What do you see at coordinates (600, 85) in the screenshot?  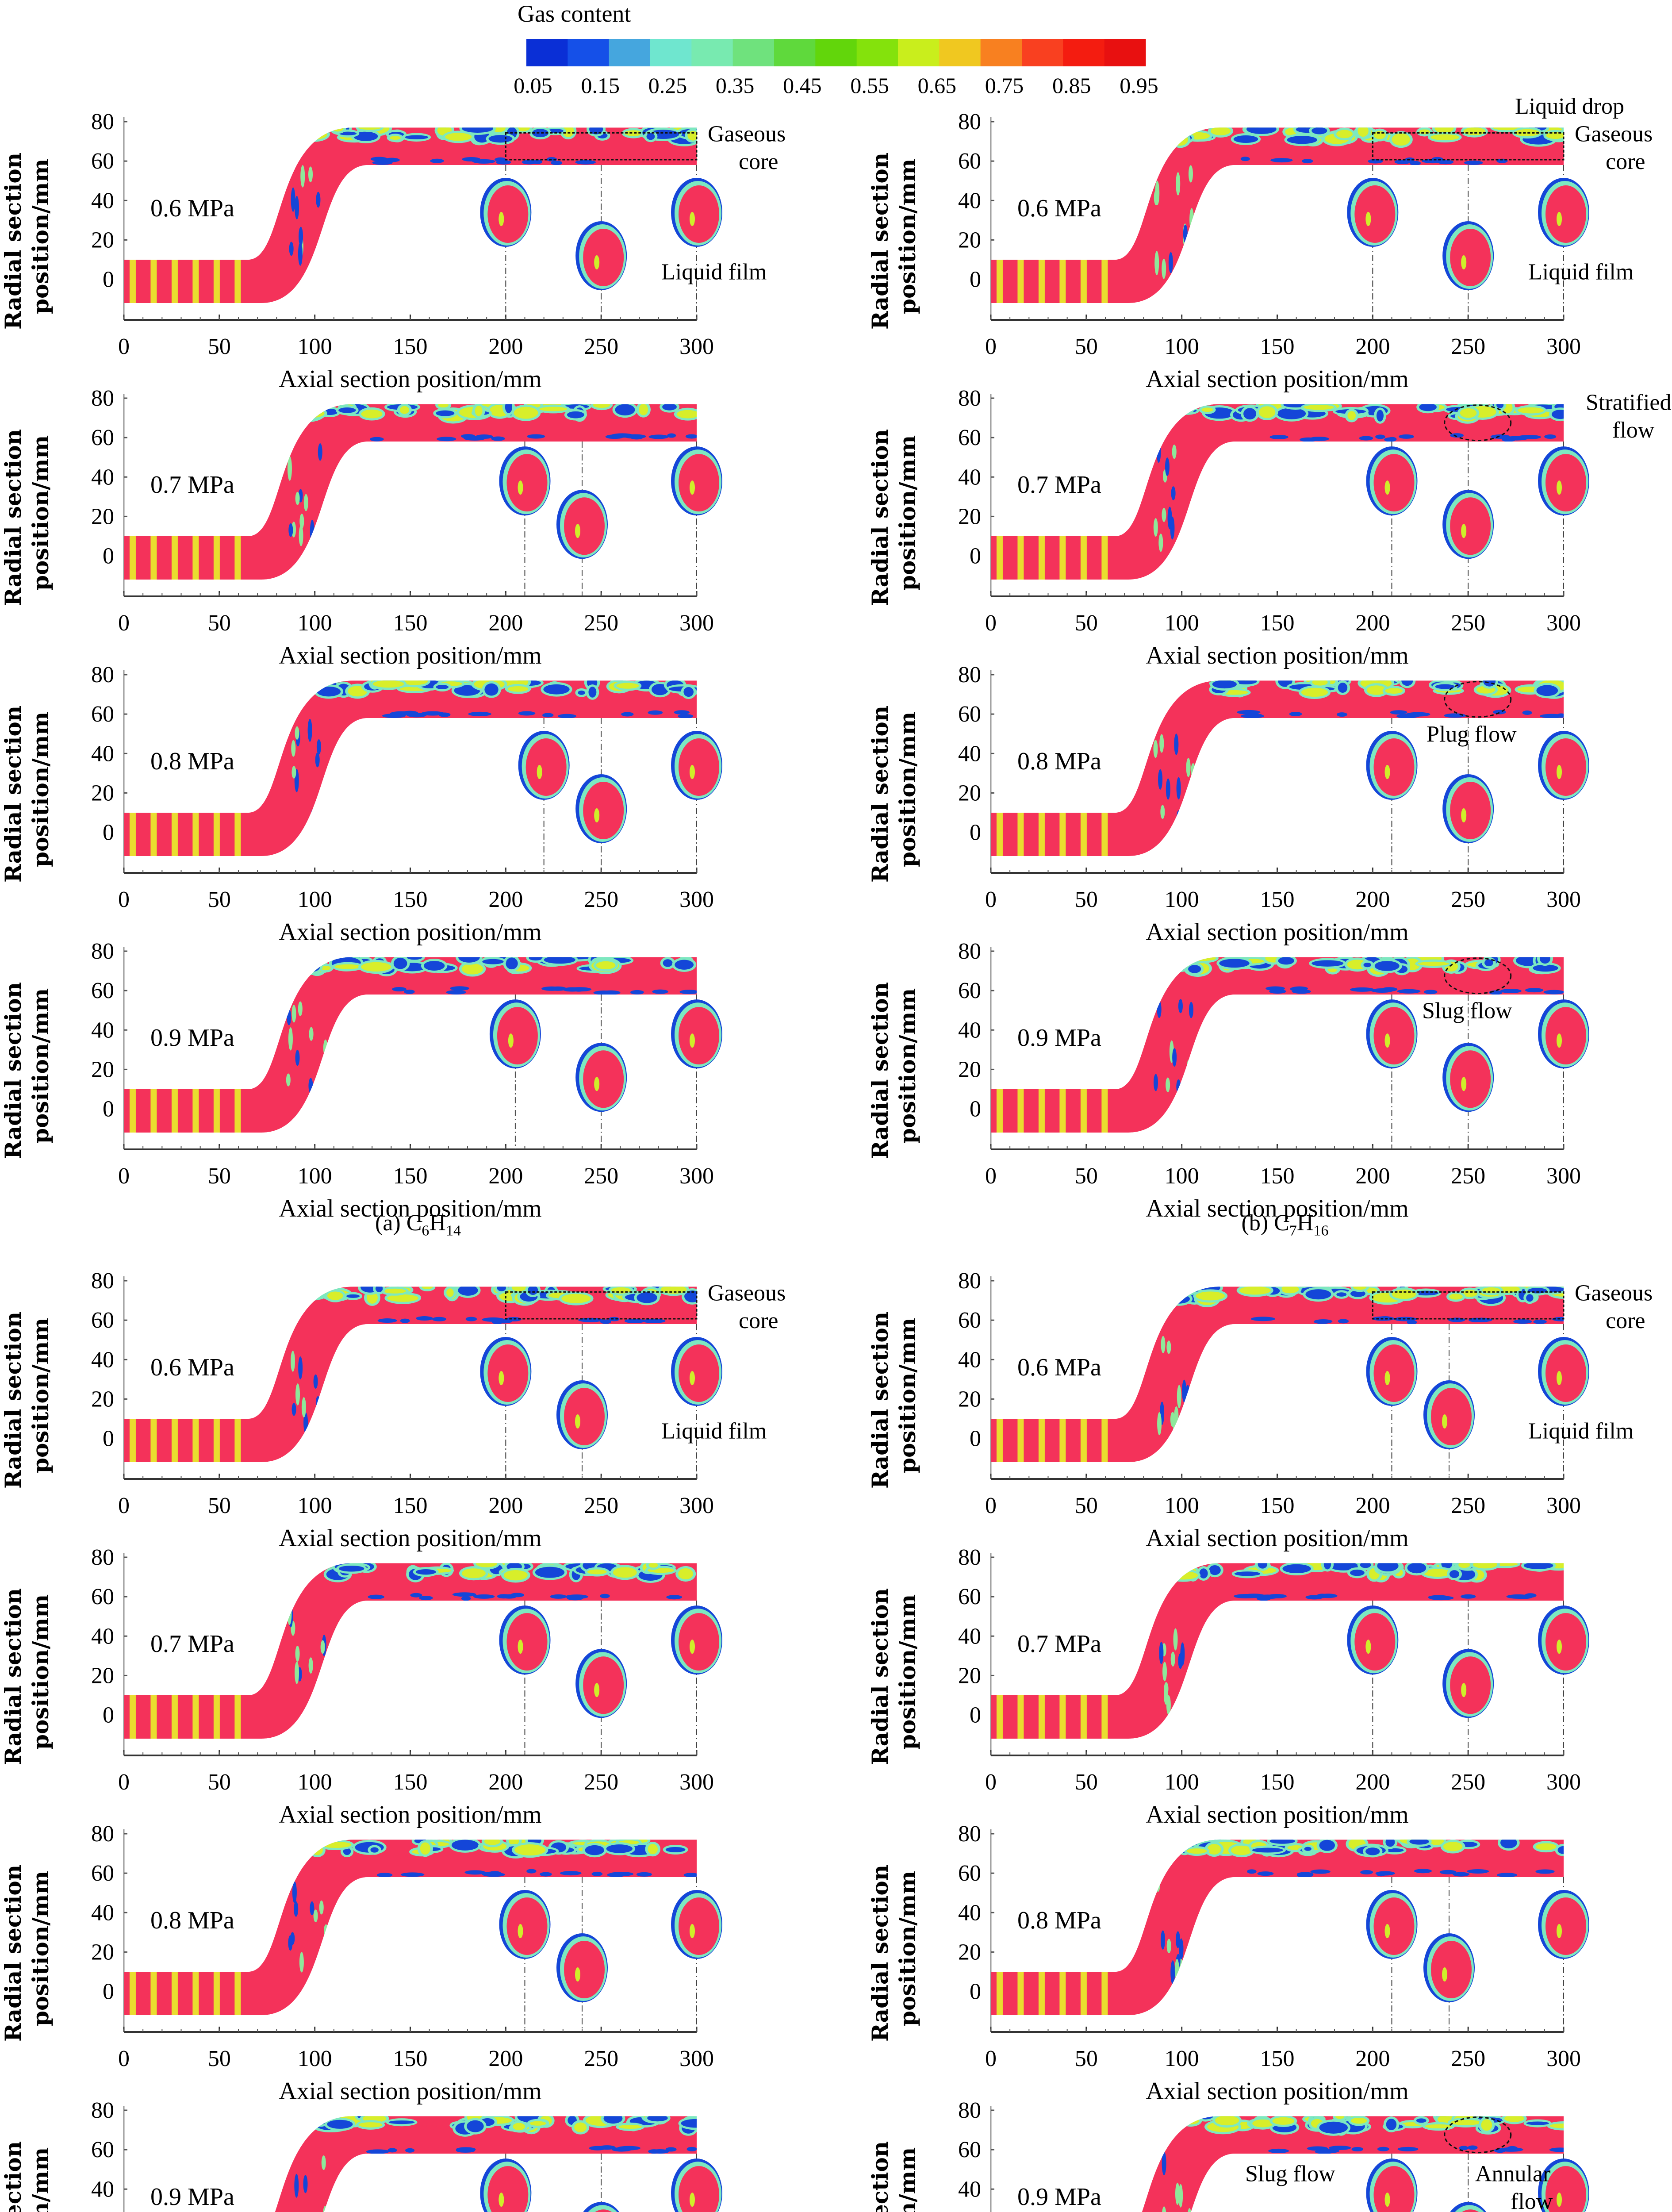 I see `colorbar-tick-label: 0.15` at bounding box center [600, 85].